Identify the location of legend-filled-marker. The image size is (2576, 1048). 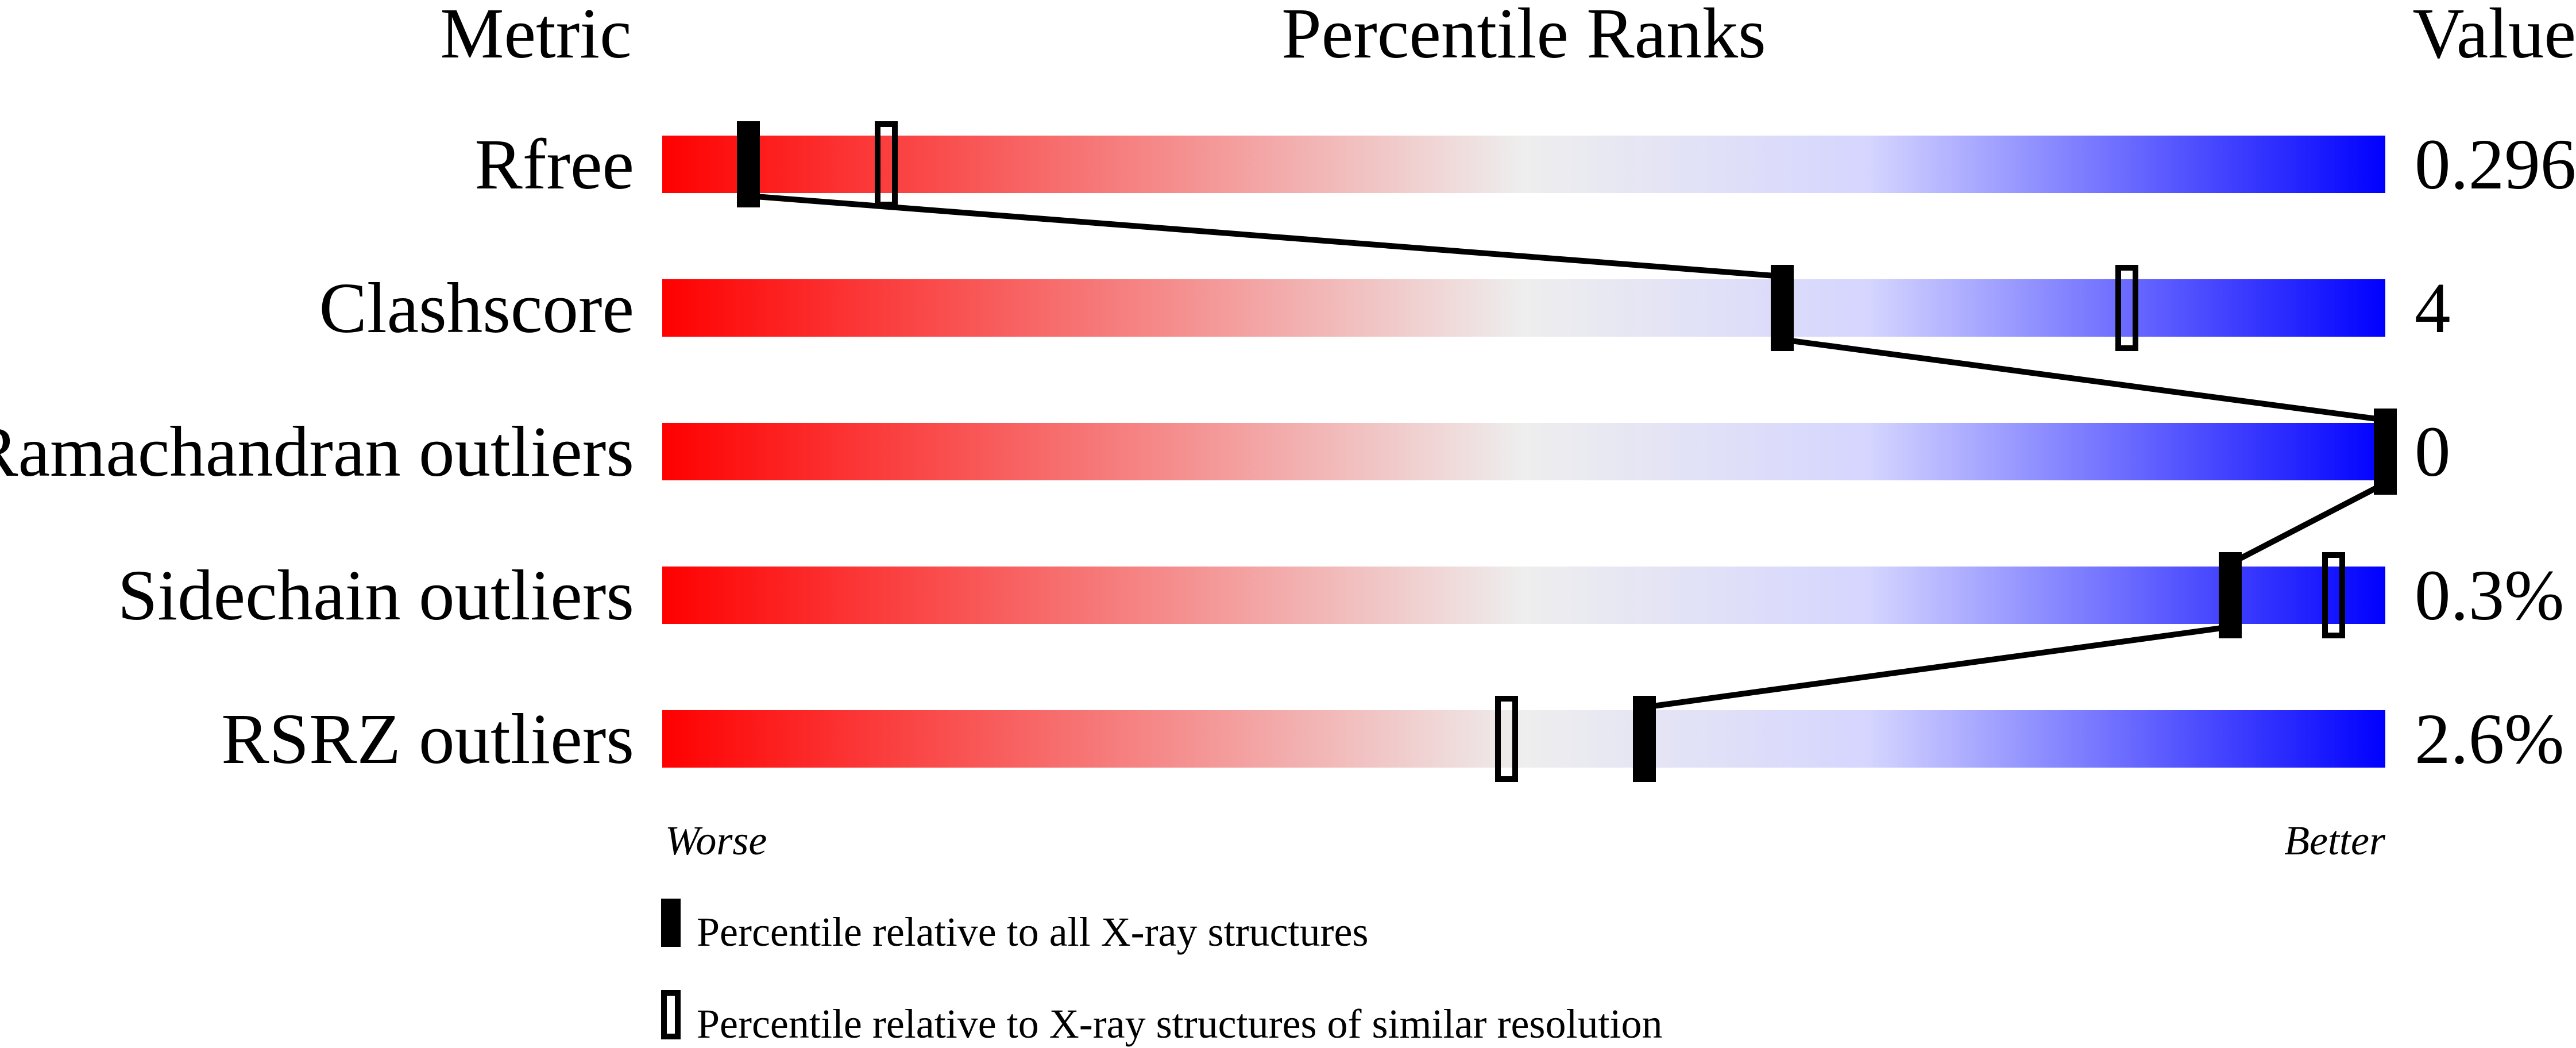
(671, 923).